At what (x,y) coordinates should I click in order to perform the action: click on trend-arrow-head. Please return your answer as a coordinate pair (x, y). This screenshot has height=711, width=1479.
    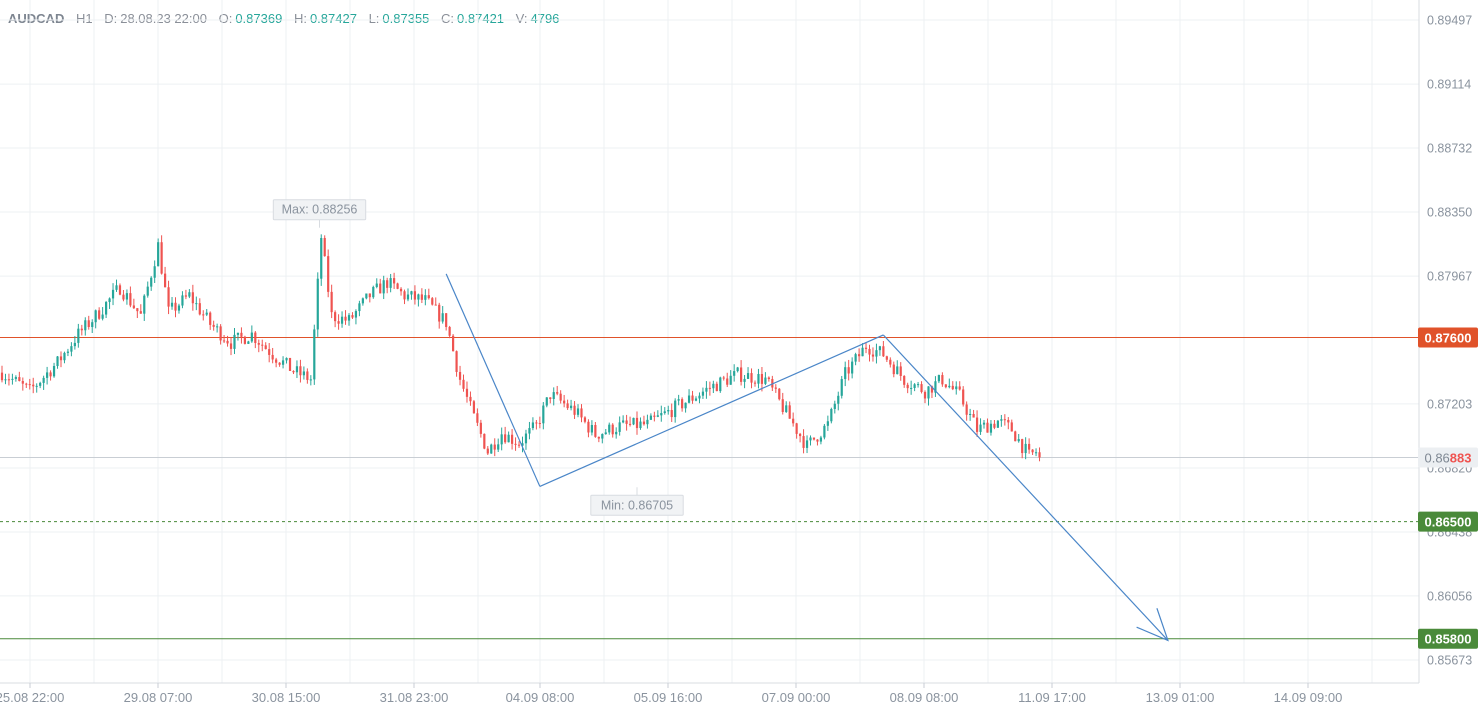
    Looking at the image, I should click on (1152, 625).